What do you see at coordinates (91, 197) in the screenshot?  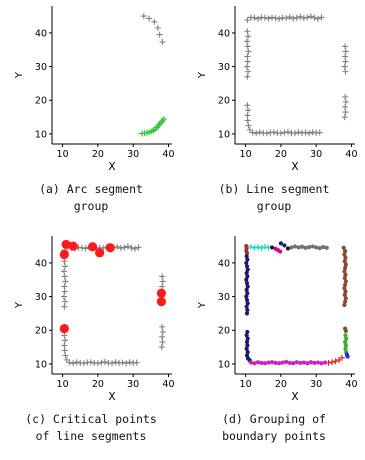 I see `caption-a: (a) Arc segment group` at bounding box center [91, 197].